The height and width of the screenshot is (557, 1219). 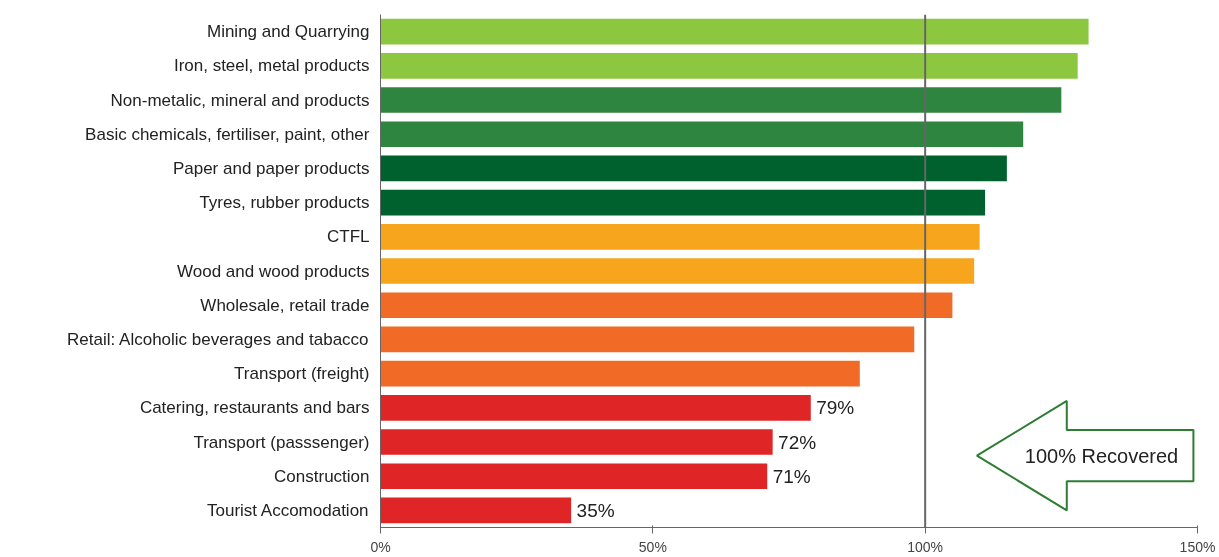 What do you see at coordinates (240, 100) in the screenshot?
I see `y-tick-label: Non-metalic, mineral and products` at bounding box center [240, 100].